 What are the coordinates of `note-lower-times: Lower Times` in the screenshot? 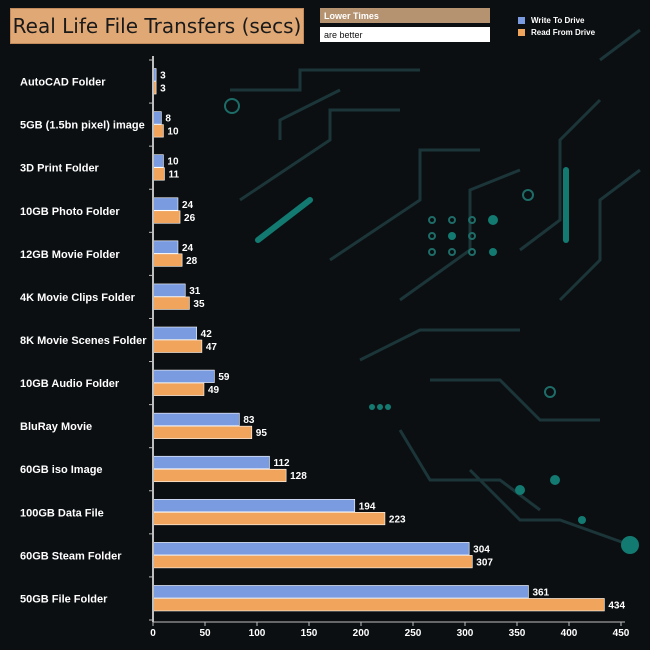 It's located at (405, 15).